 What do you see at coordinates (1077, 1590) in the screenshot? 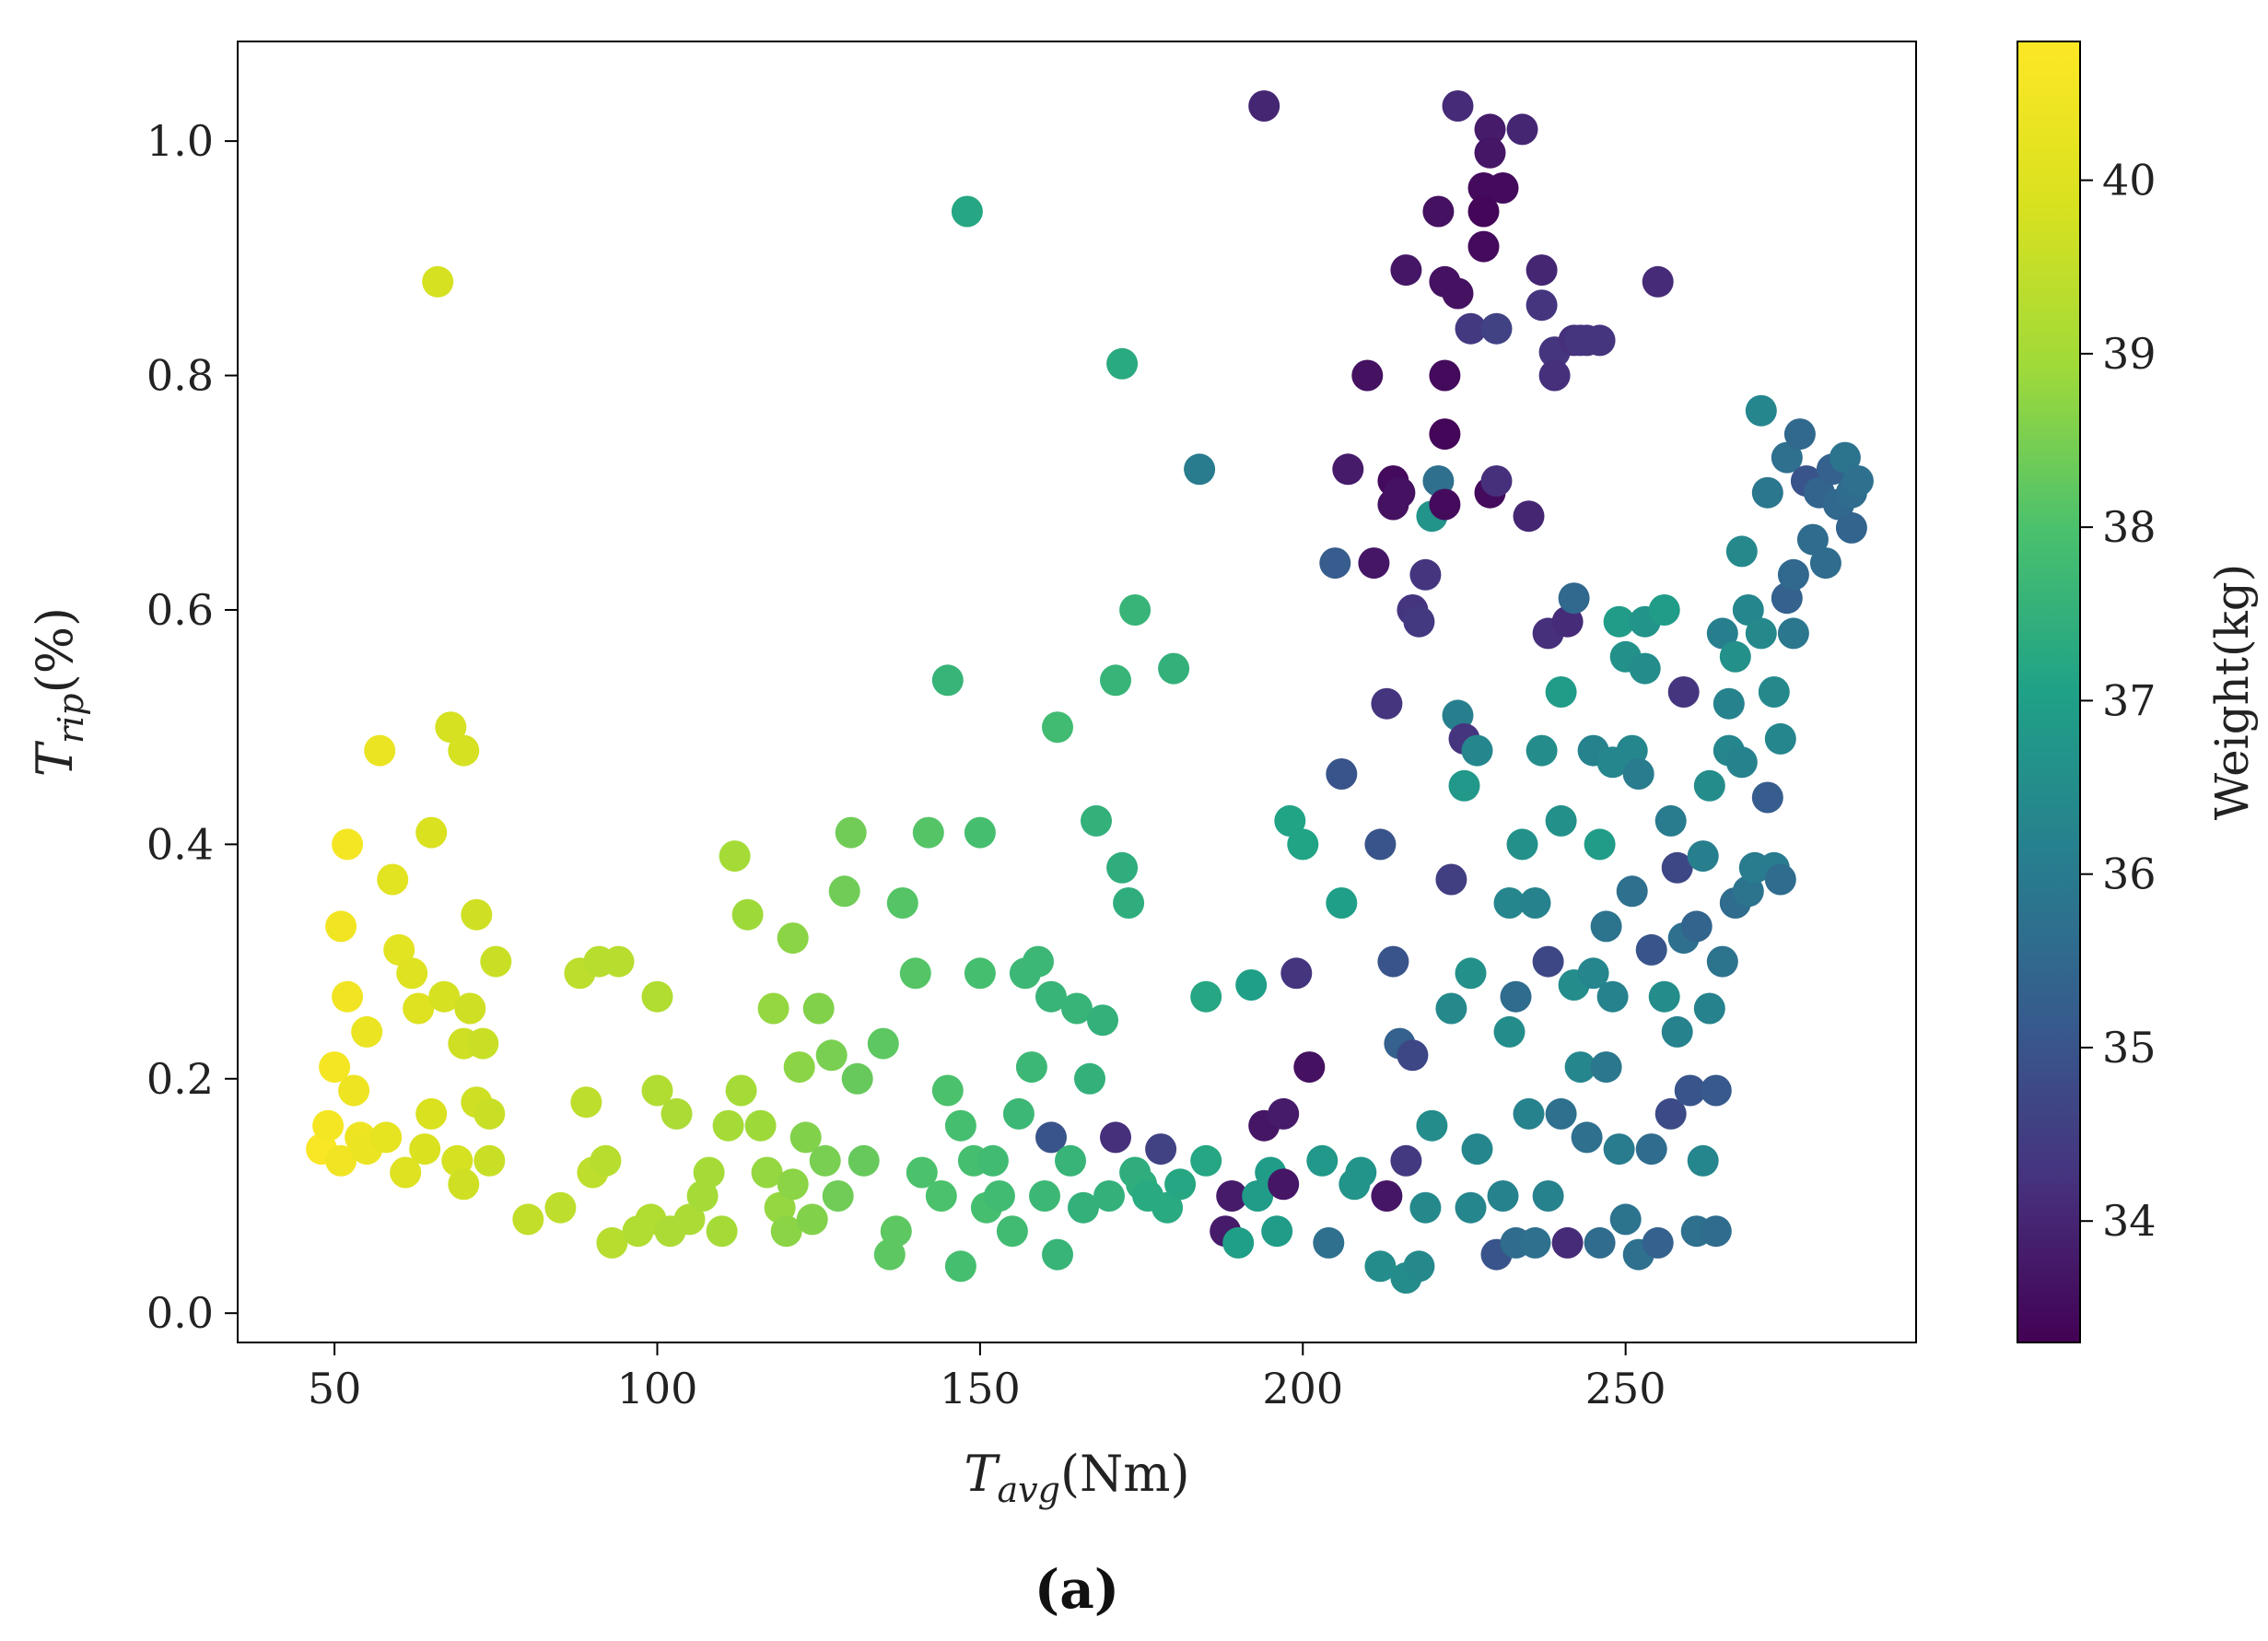
I see `figure-caption: (a)` at bounding box center [1077, 1590].